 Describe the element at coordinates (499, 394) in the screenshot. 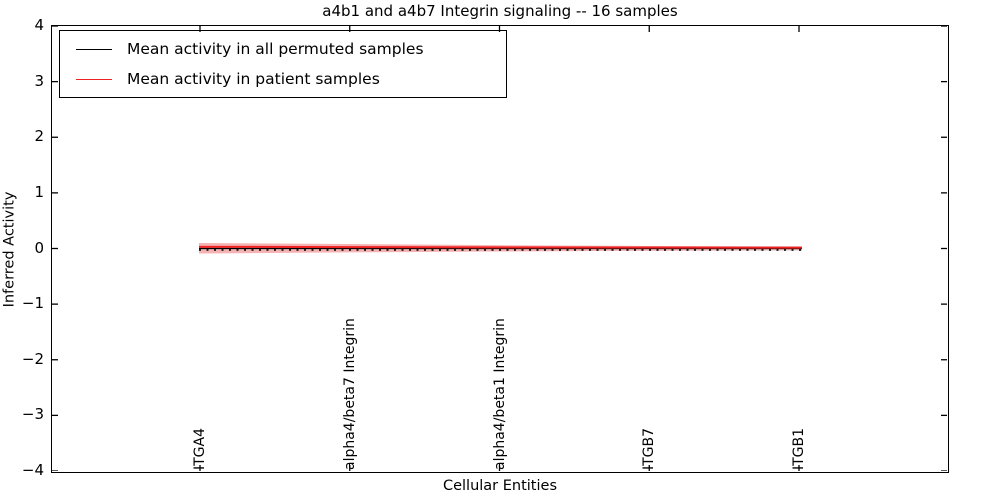

I see `x-tick-label-3: alpha4/beta1 Integrin` at that location.